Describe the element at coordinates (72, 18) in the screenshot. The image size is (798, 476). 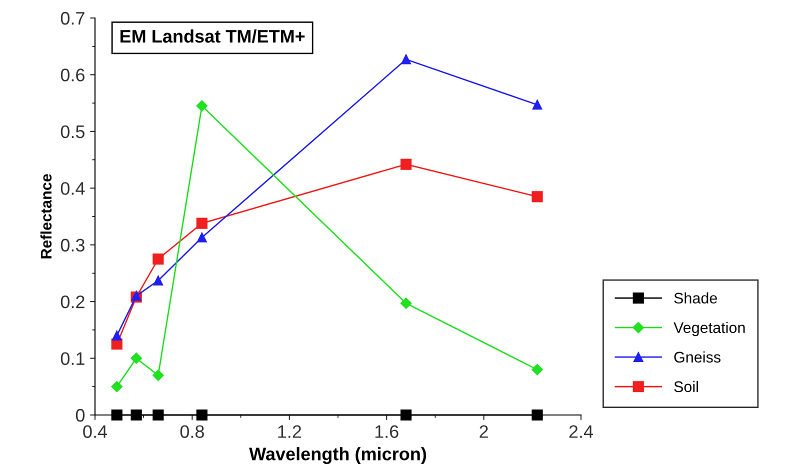
I see `y-tick-label: 0.7` at that location.